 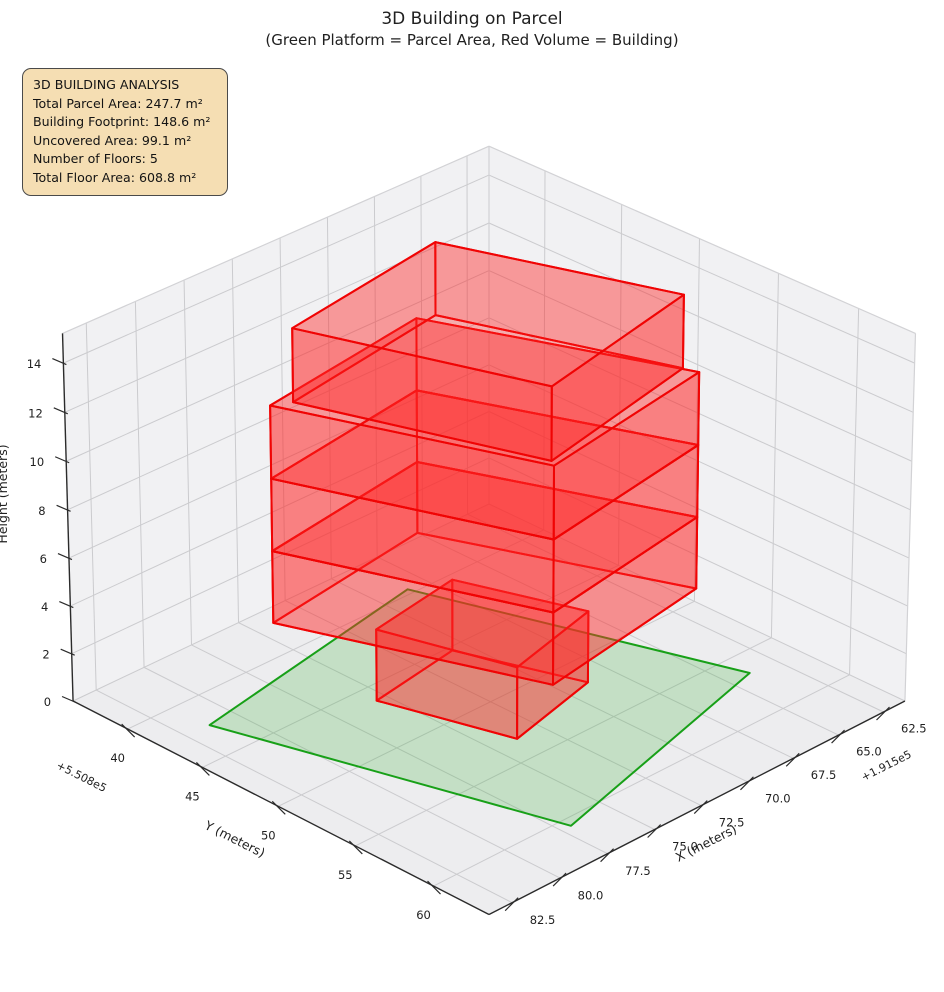 What do you see at coordinates (591, 895) in the screenshot?
I see `svg-text: 80.0` at bounding box center [591, 895].